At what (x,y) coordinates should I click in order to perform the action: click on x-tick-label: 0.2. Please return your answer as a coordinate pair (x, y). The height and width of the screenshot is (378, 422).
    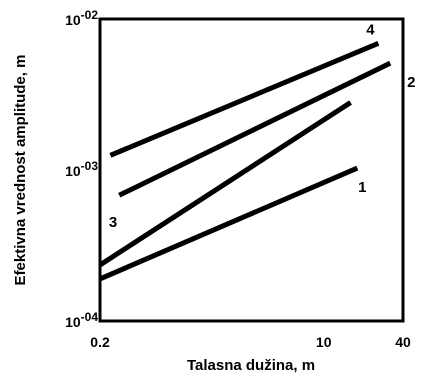
    Looking at the image, I should click on (100, 342).